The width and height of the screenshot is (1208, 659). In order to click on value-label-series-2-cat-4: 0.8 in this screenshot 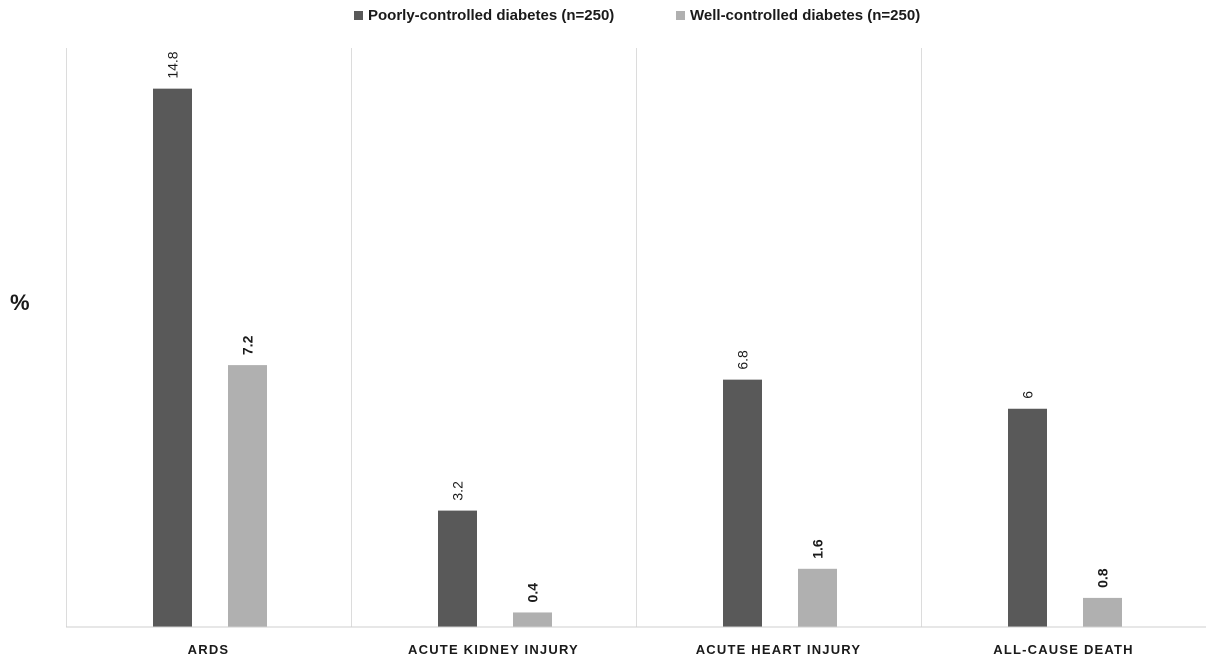, I will do `click(1103, 578)`.